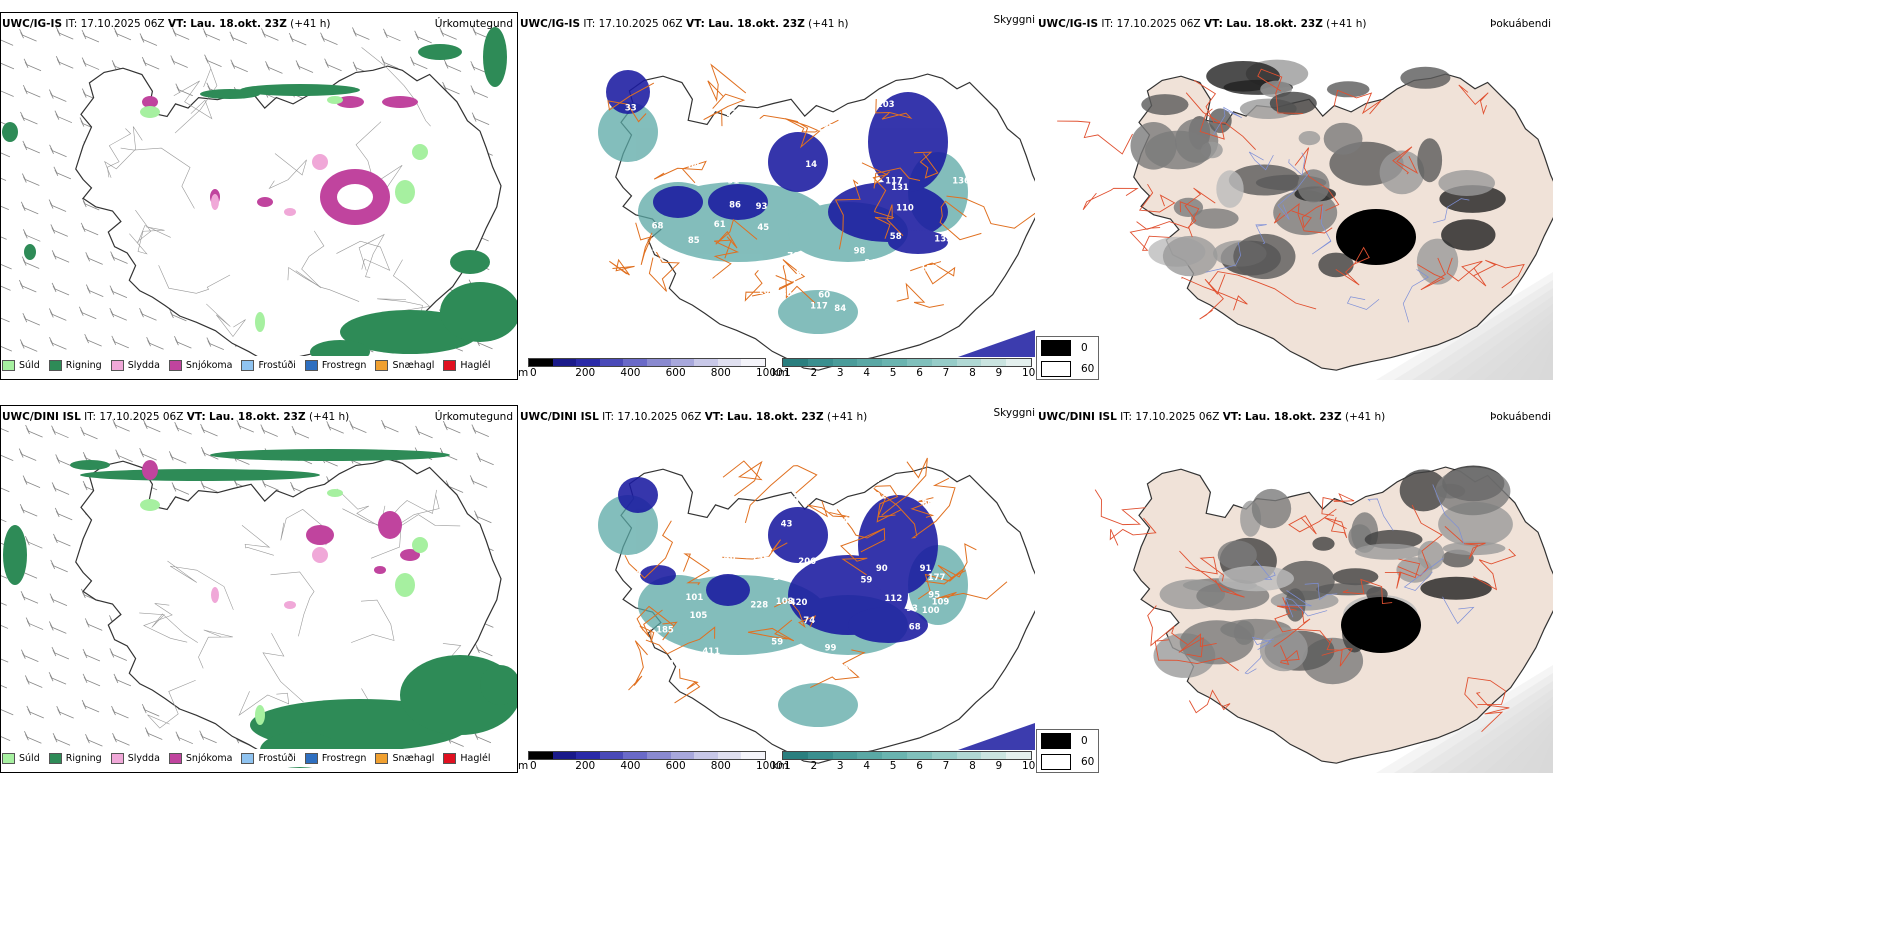  What do you see at coordinates (450, 758) in the screenshot?
I see `legend-swatch` at bounding box center [450, 758].